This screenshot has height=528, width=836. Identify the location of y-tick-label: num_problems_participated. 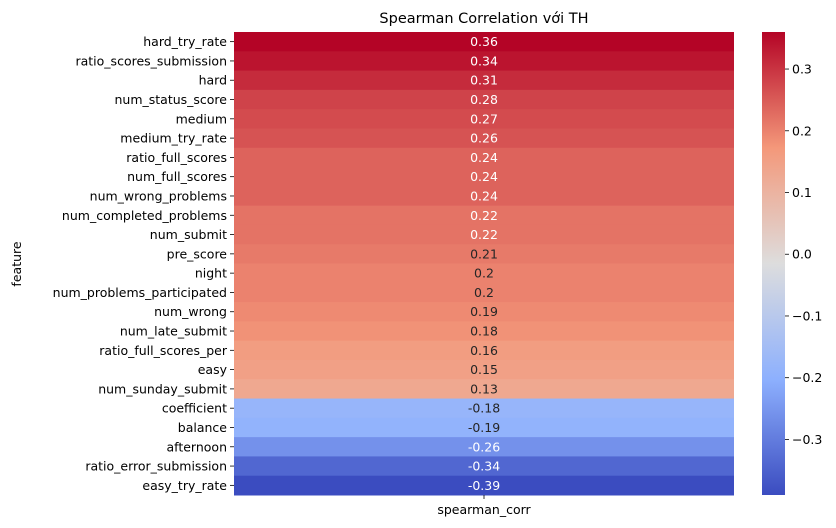
(140, 292).